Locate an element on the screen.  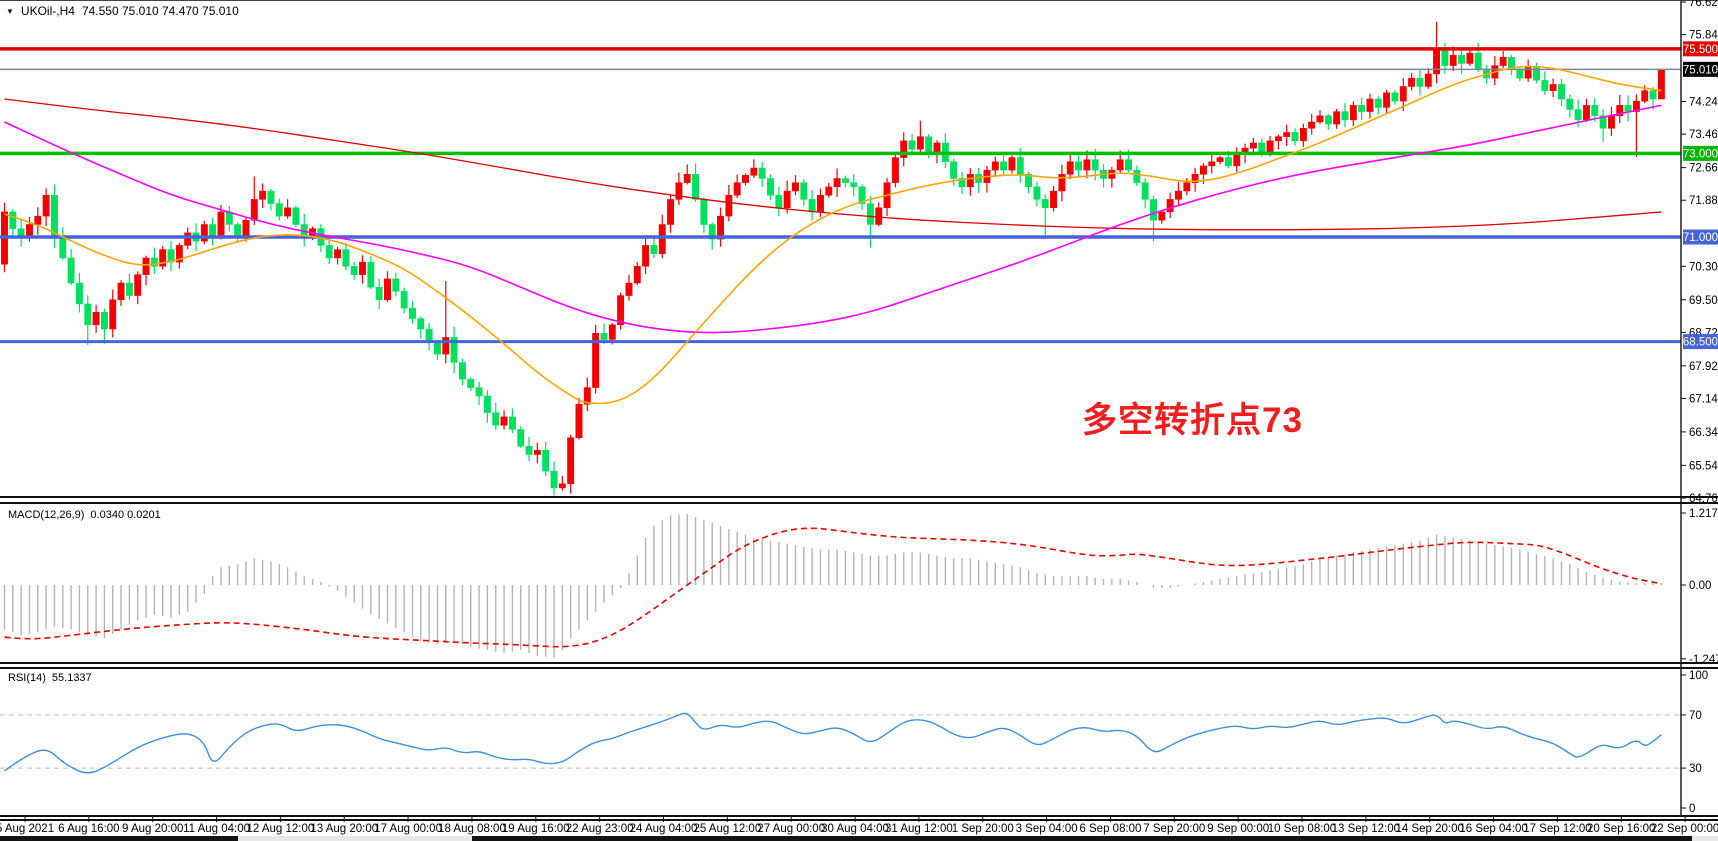
svg-text: 67.140 is located at coordinates (1703, 399).